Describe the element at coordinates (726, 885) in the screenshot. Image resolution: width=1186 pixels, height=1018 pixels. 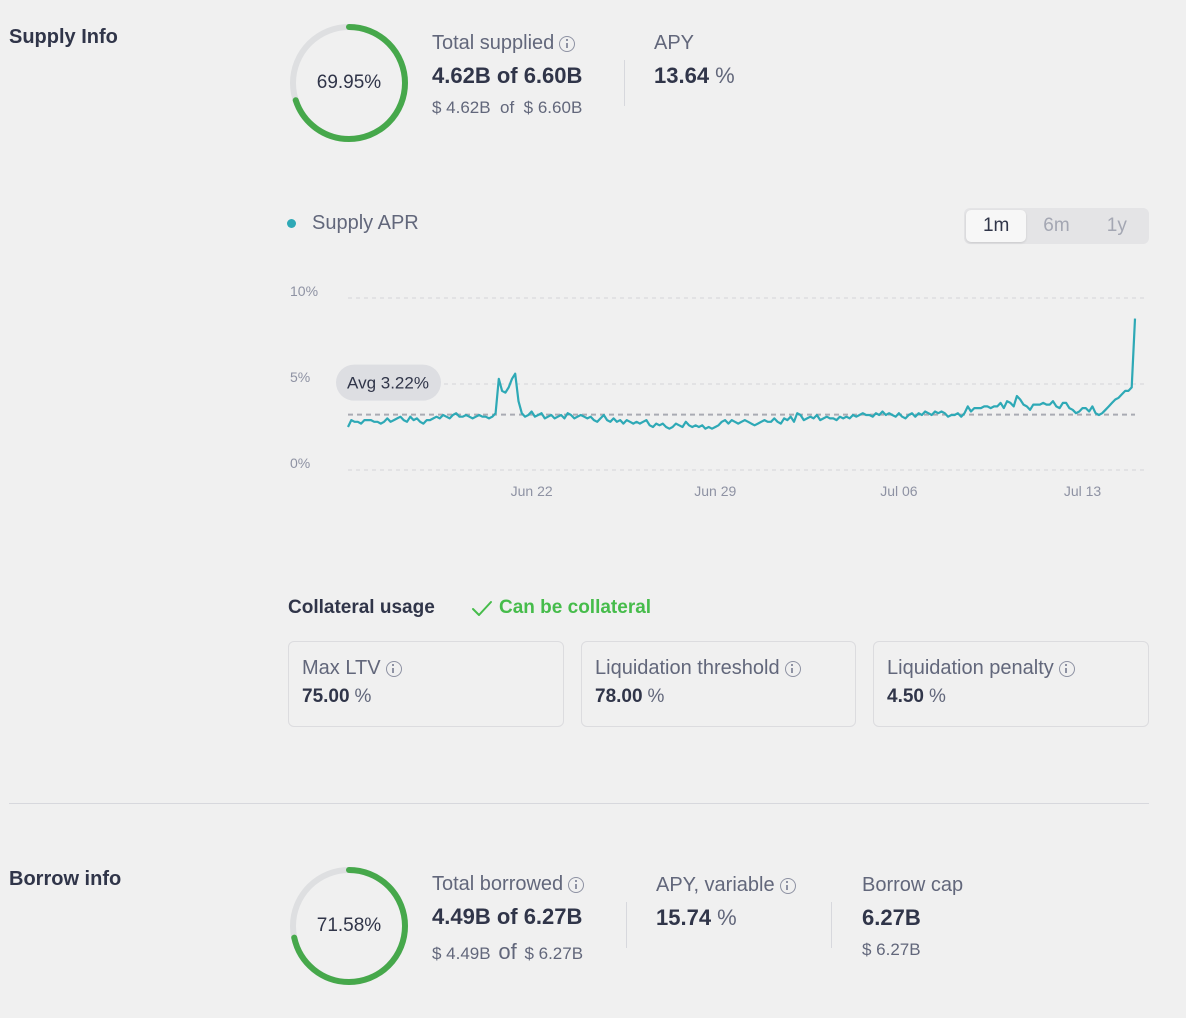
I see `borrow-apy-label: APY, variable` at that location.